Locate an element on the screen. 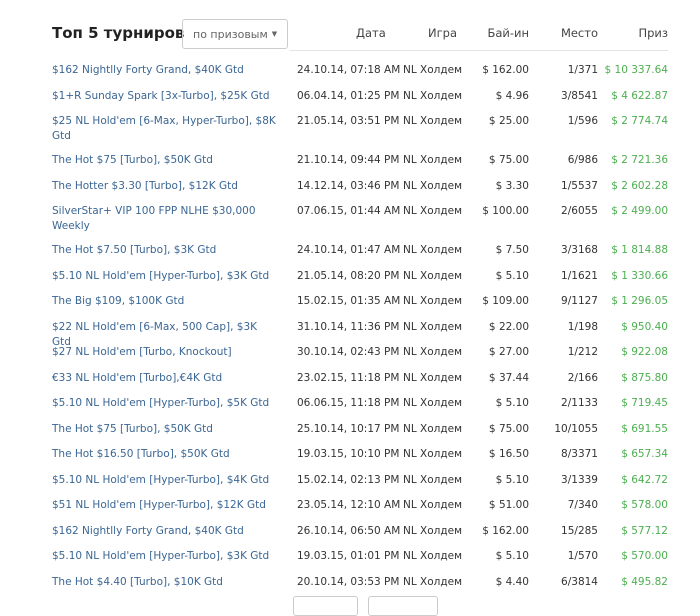  prize-cell: $ 642.72 is located at coordinates (644, 479).